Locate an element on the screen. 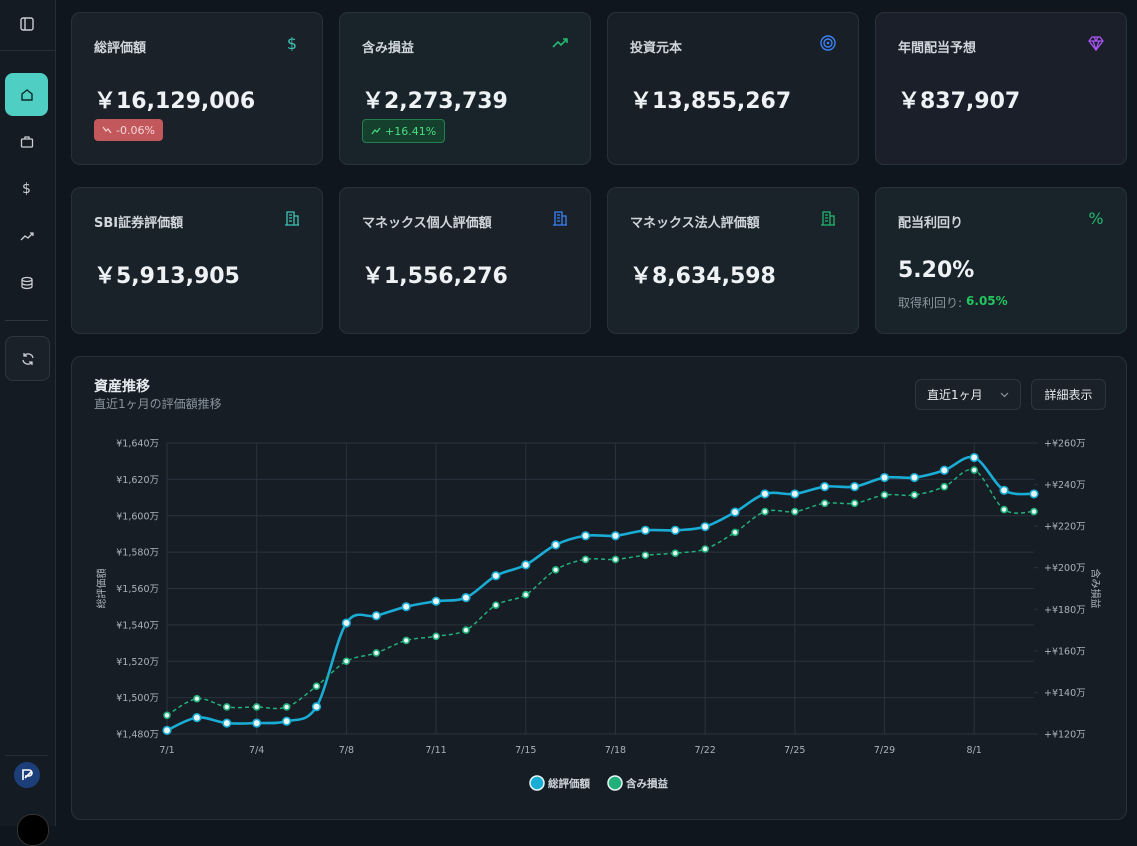 This screenshot has width=1137, height=846. y-tick-label: ¥1,580万 is located at coordinates (137, 553).